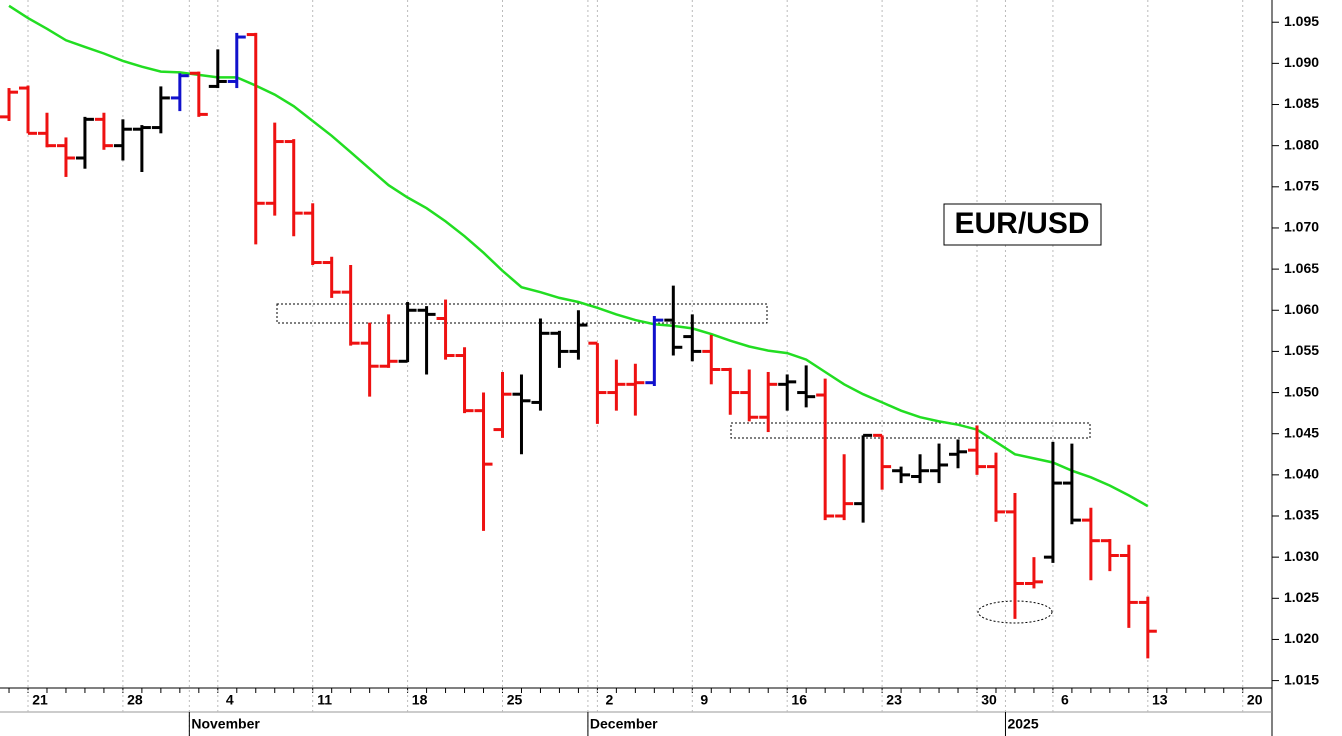 This screenshot has height=736, width=1342. Describe the element at coordinates (1301, 144) in the screenshot. I see `y-tick-label: 1.080` at that location.